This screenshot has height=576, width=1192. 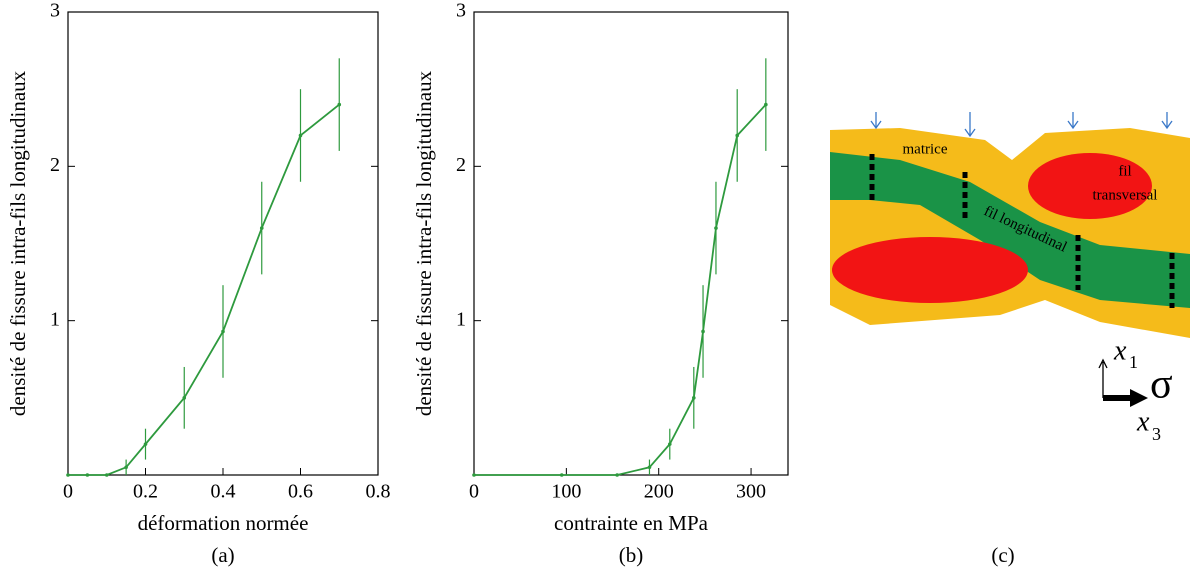 What do you see at coordinates (300, 492) in the screenshot?
I see `x-tick-label: 0.6` at bounding box center [300, 492].